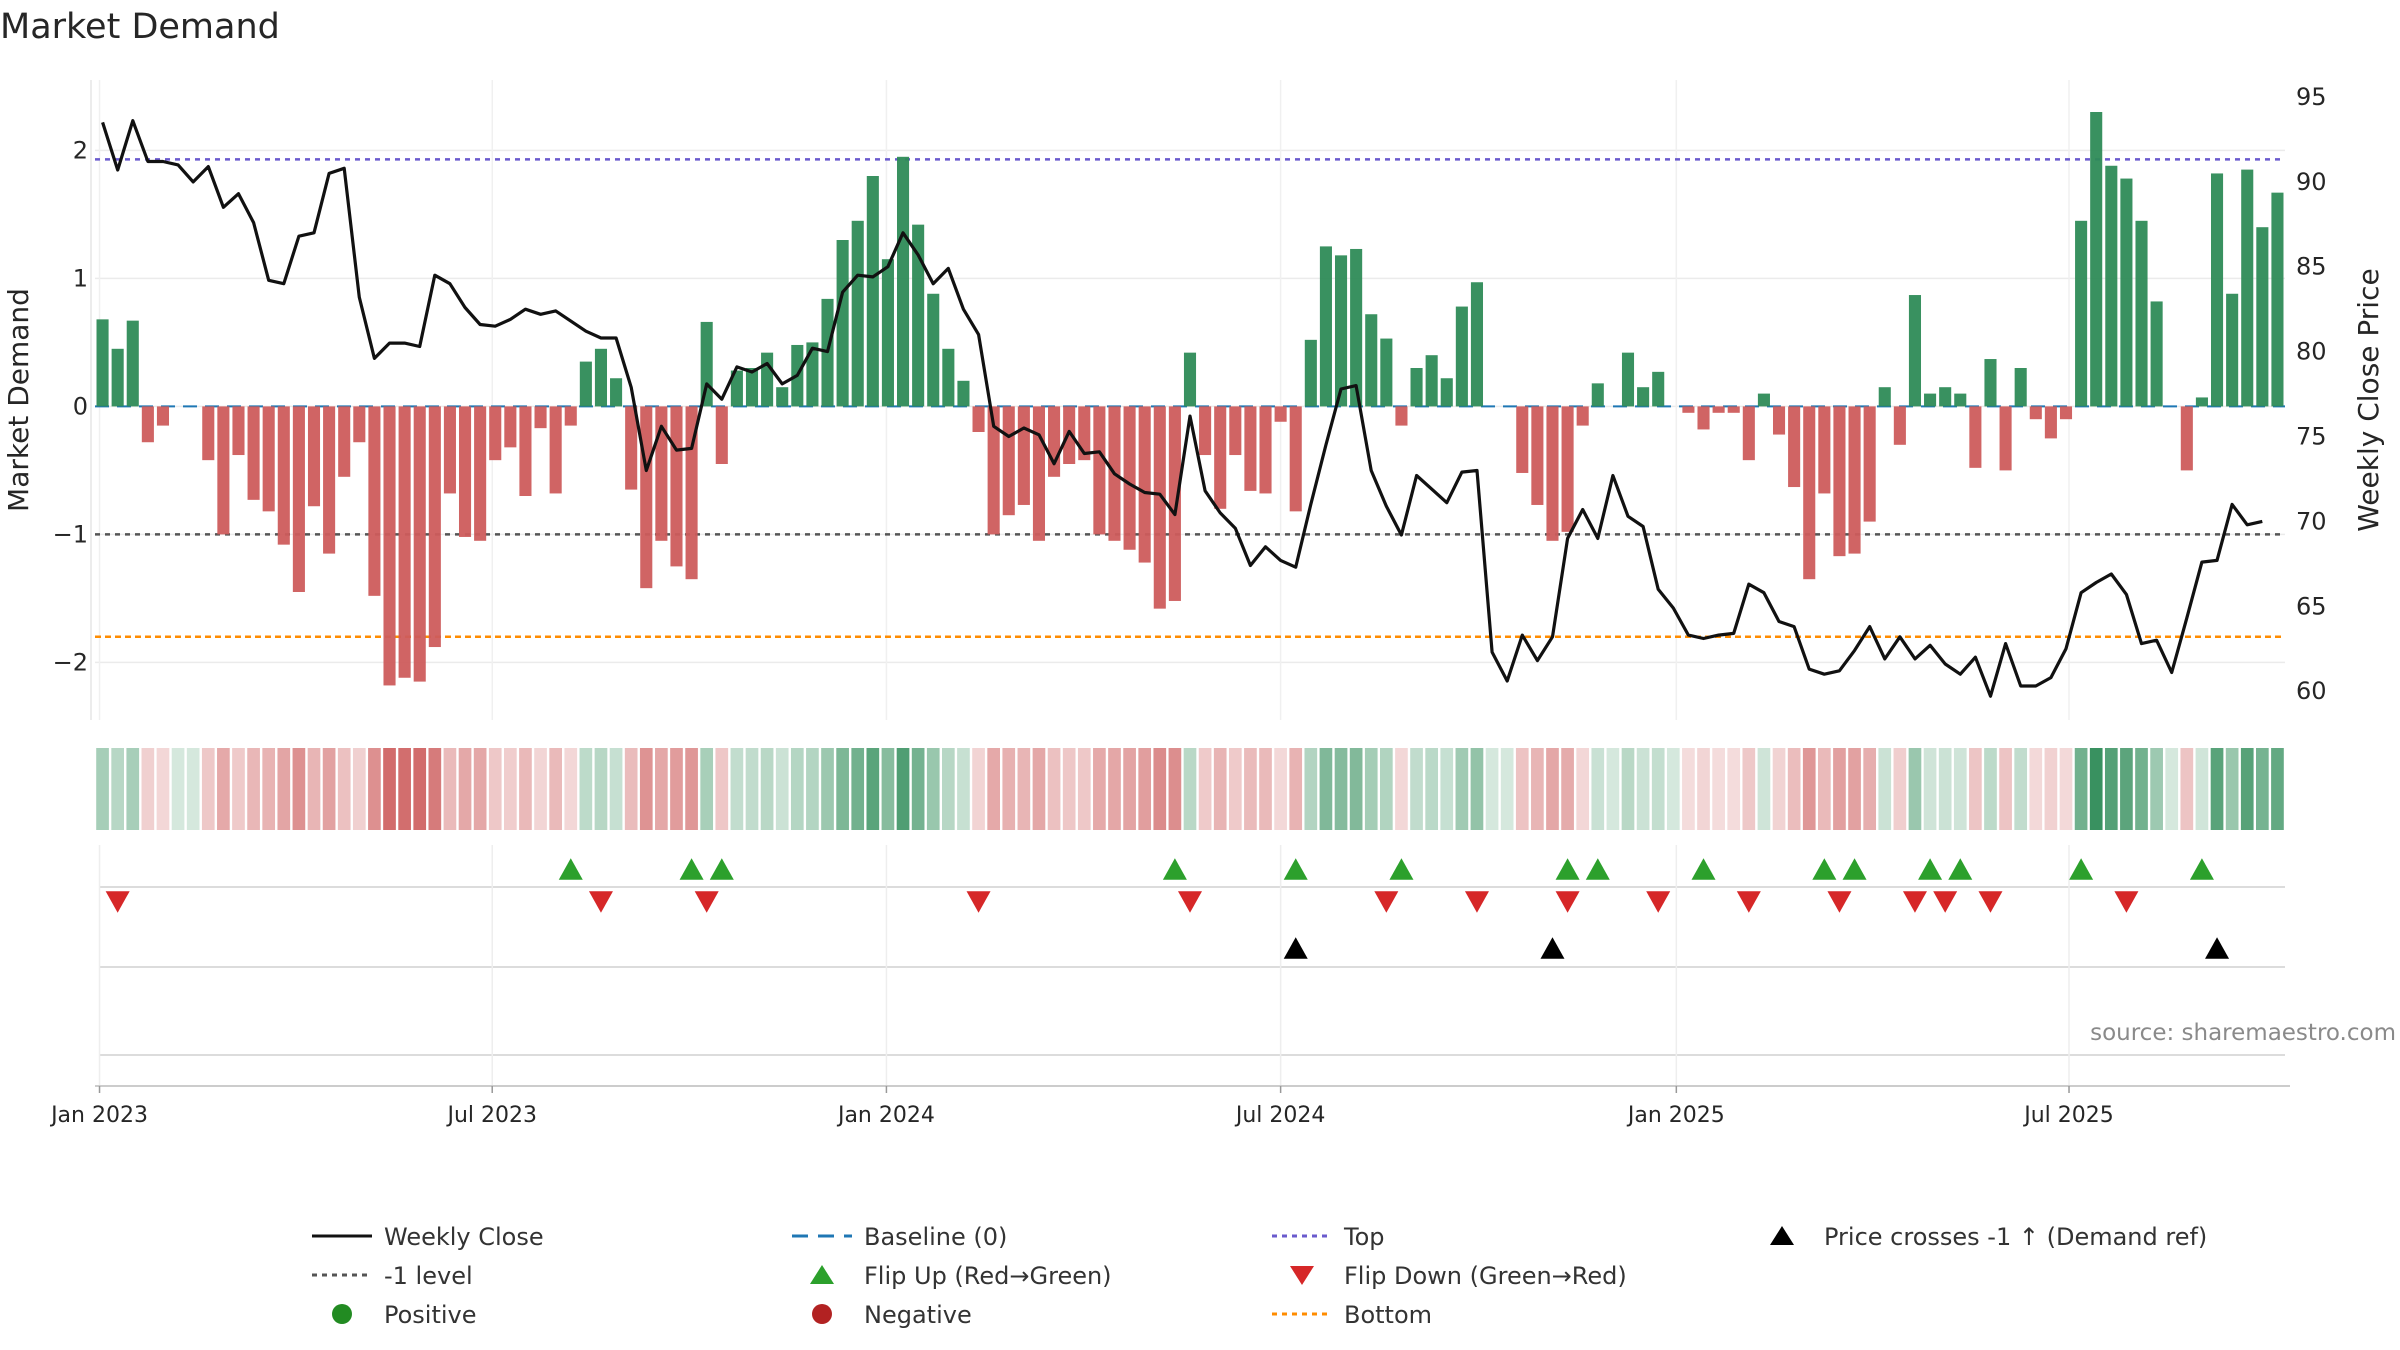 Image resolution: width=2400 pixels, height=1350 pixels. I want to click on legend-label: Negative, so click(918, 1315).